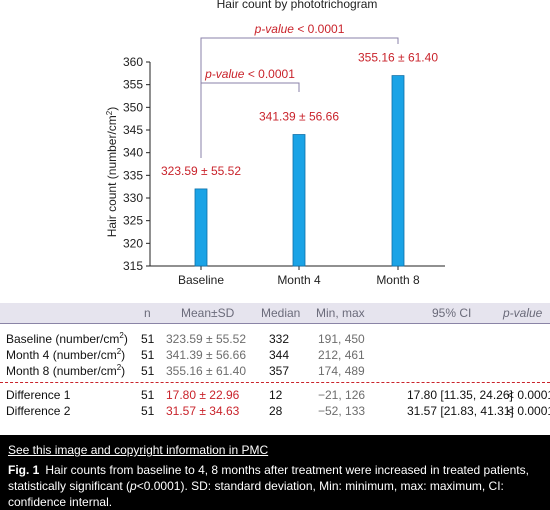 Image resolution: width=550 pixels, height=510 pixels. Describe the element at coordinates (201, 171) in the screenshot. I see `bar-value-label: 323.59 ± 55.52` at that location.